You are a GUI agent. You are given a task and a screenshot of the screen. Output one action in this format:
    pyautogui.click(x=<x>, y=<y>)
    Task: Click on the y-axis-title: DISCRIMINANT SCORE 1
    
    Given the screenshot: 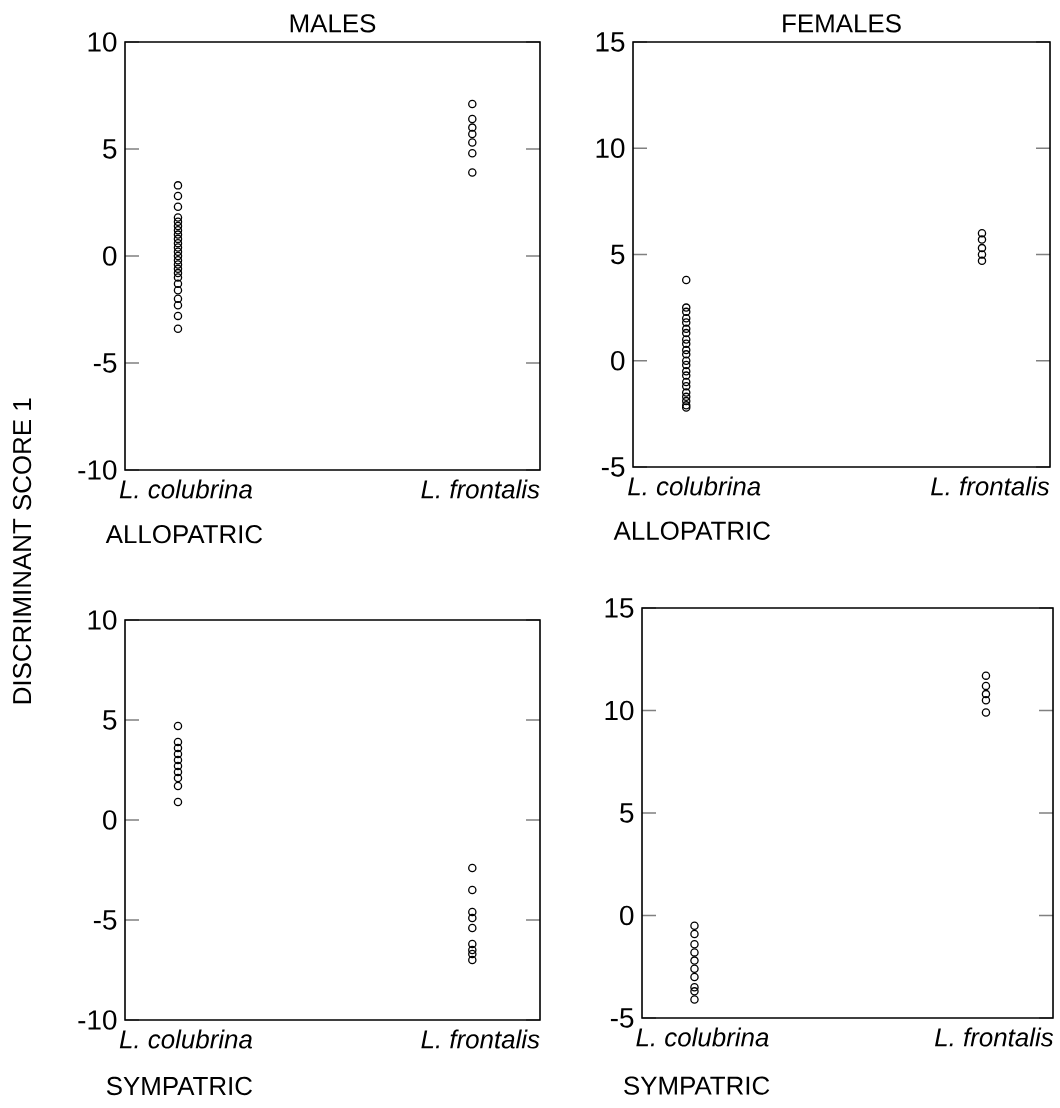 What is the action you would take?
    pyautogui.click(x=22, y=551)
    